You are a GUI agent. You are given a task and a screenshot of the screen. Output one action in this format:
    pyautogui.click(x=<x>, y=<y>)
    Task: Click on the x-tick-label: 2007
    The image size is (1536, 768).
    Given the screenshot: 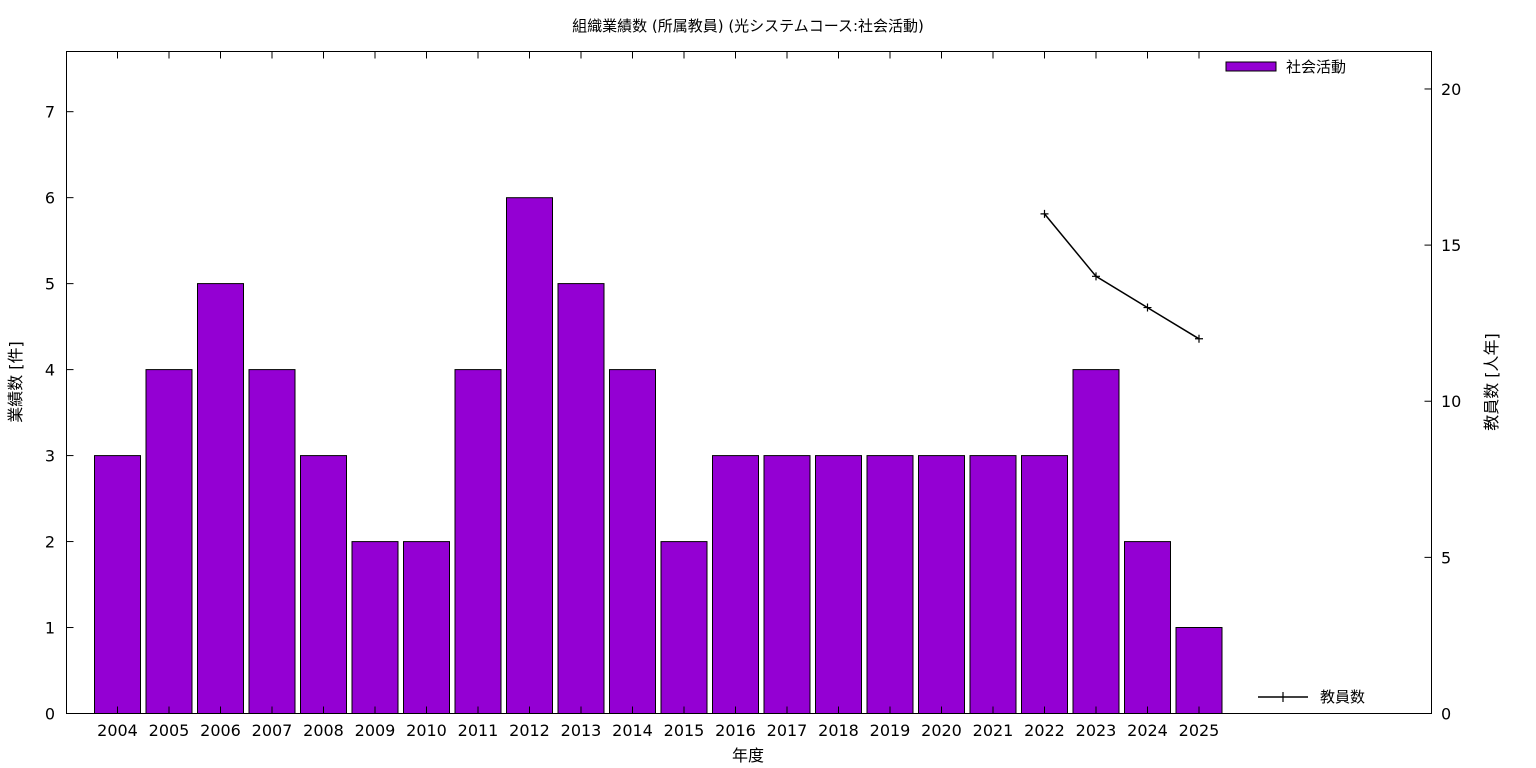 What is the action you would take?
    pyautogui.click(x=272, y=730)
    